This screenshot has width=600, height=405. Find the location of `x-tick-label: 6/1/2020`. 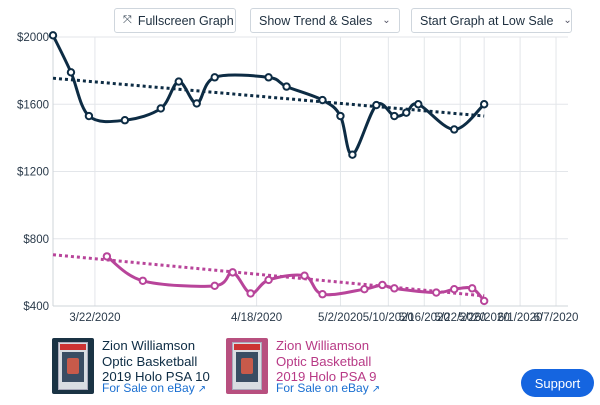

x-tick-label: 6/1/2020 is located at coordinates (520, 318).